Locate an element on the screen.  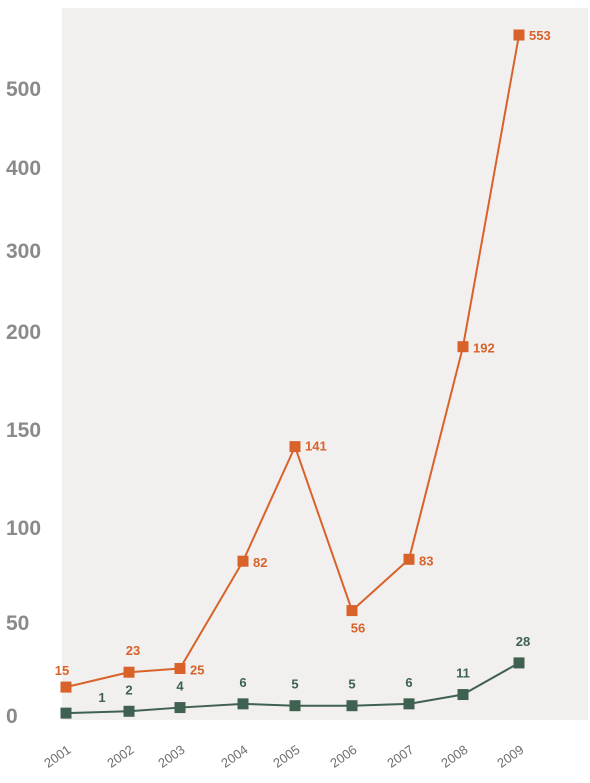
y-tick-label: 400 is located at coordinates (23, 168).